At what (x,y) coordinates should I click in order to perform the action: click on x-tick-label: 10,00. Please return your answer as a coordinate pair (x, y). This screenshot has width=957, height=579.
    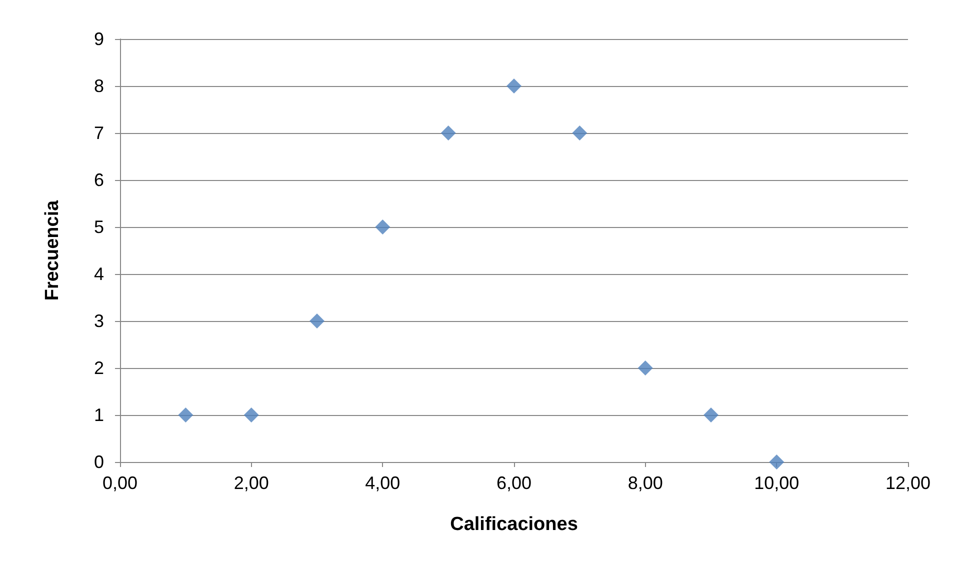
    Looking at the image, I should click on (777, 483).